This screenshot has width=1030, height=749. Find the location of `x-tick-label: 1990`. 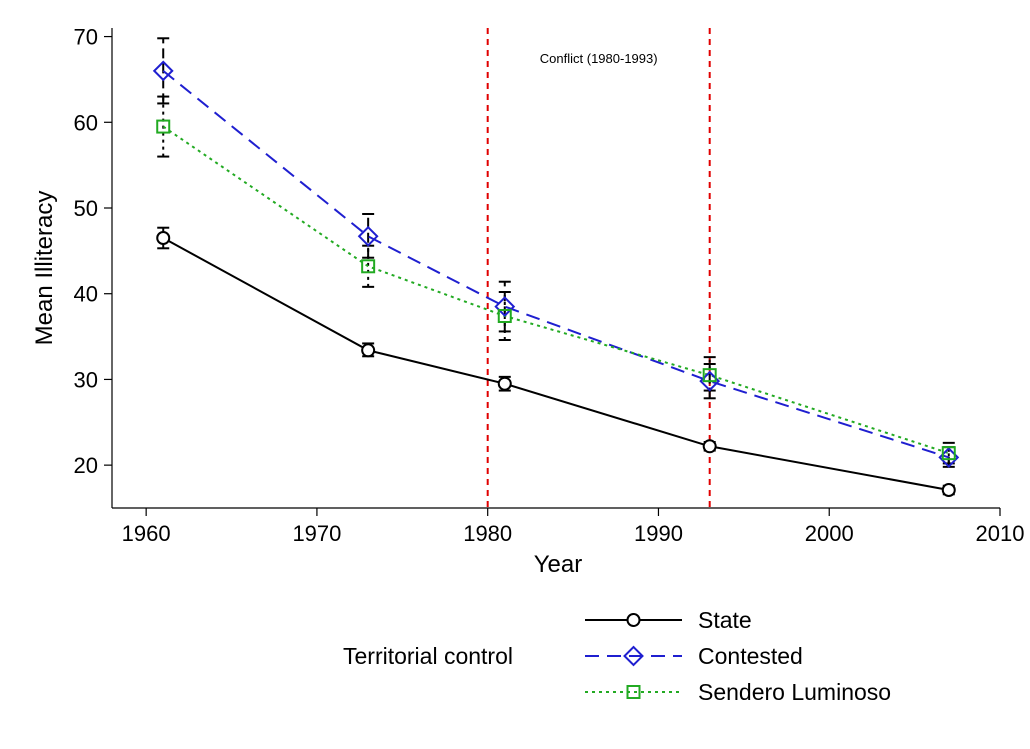

x-tick-label: 1990 is located at coordinates (658, 533).